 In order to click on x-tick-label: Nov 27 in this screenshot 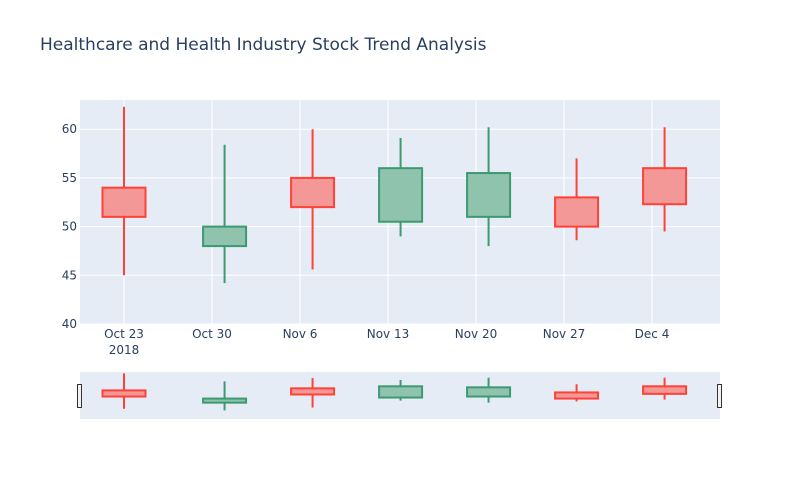, I will do `click(564, 334)`.